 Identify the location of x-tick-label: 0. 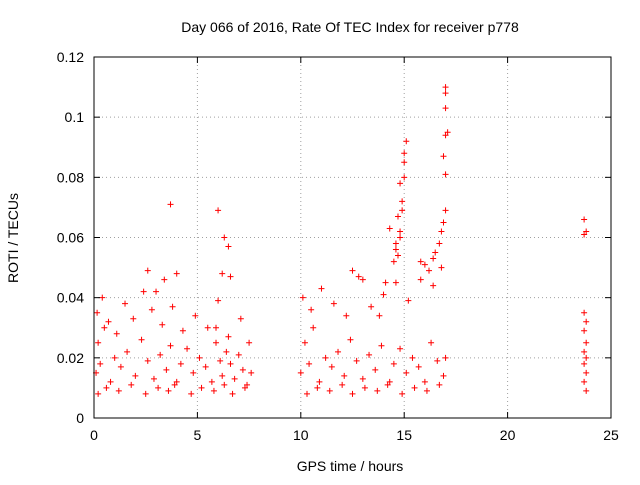
(94, 435).